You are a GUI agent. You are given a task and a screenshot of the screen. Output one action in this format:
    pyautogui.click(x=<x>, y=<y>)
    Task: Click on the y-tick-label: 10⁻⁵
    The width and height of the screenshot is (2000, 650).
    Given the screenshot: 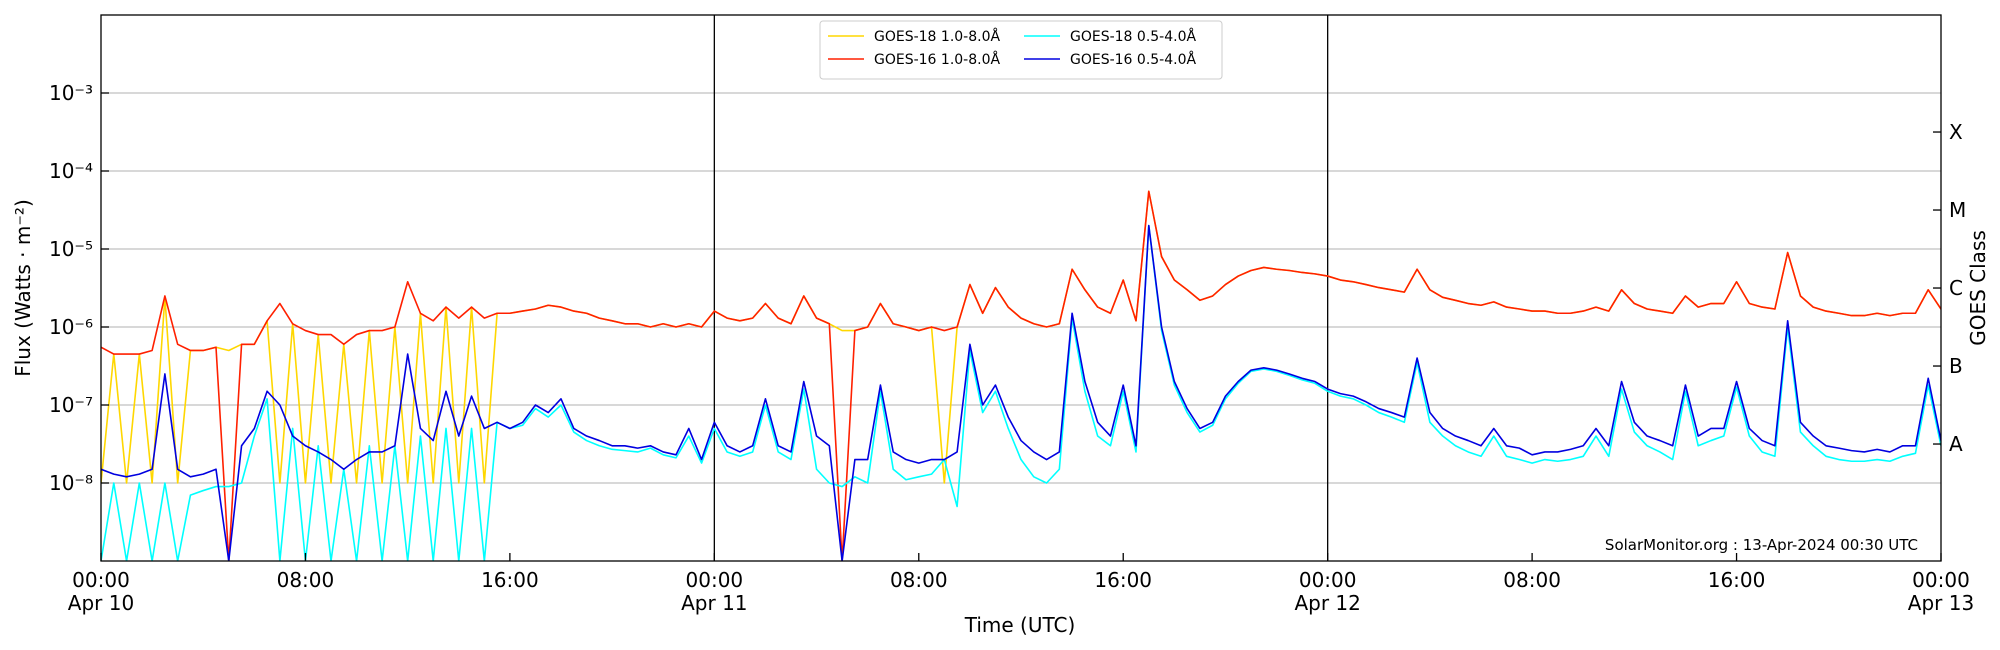 What is the action you would take?
    pyautogui.click(x=71, y=249)
    